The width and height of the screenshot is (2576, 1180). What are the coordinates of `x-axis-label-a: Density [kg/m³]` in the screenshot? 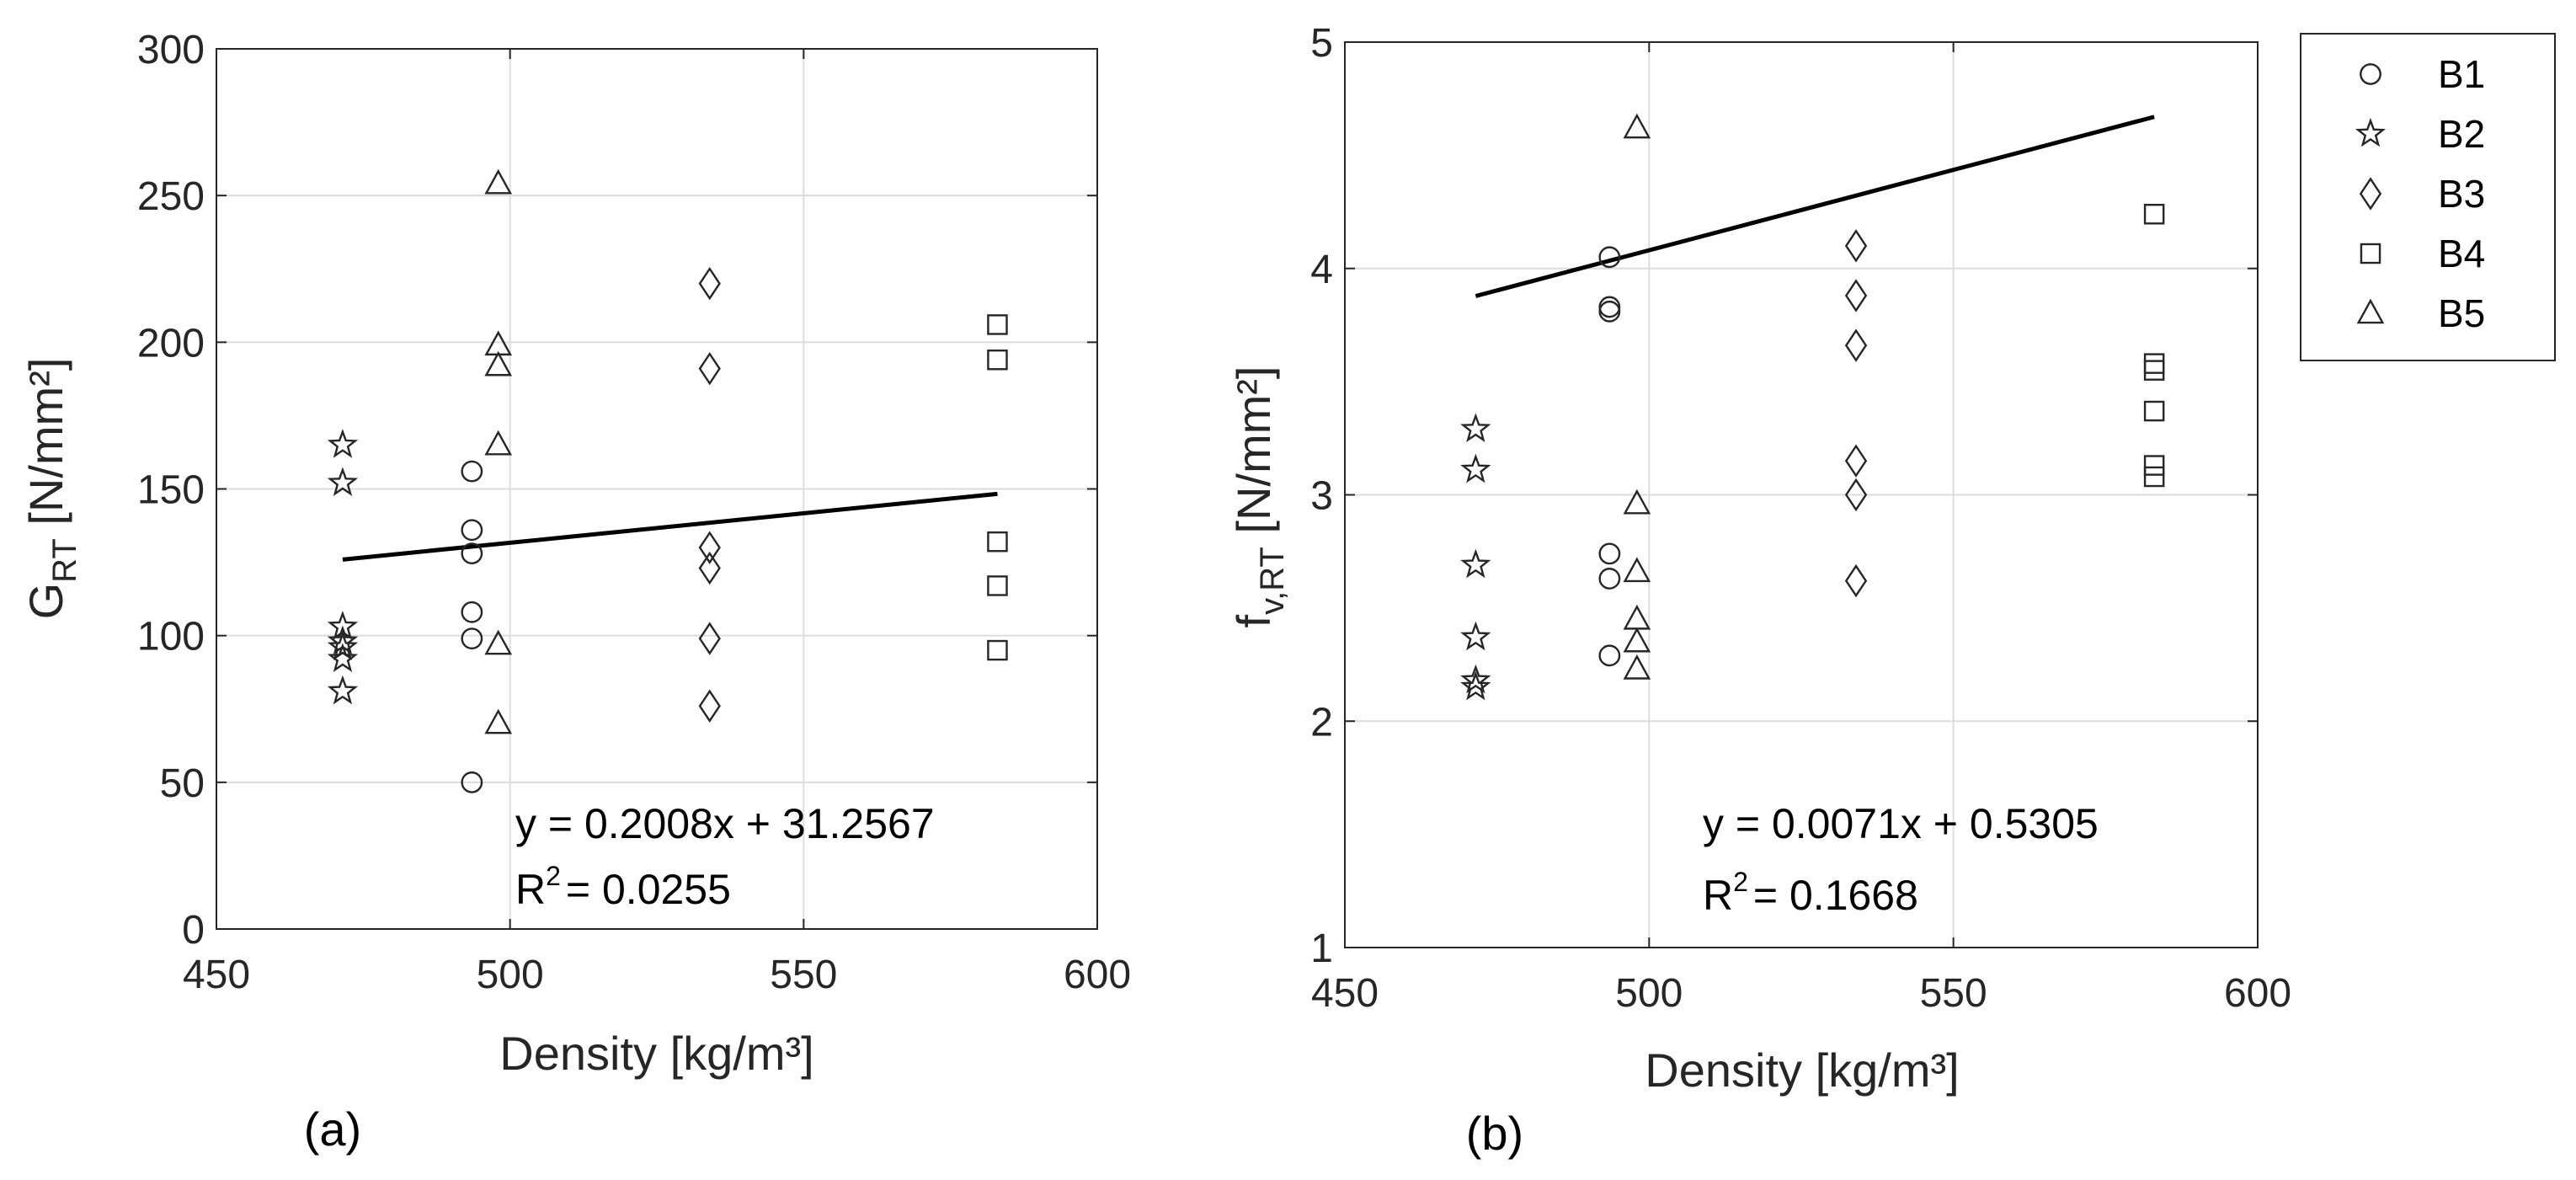 It's located at (656, 1053).